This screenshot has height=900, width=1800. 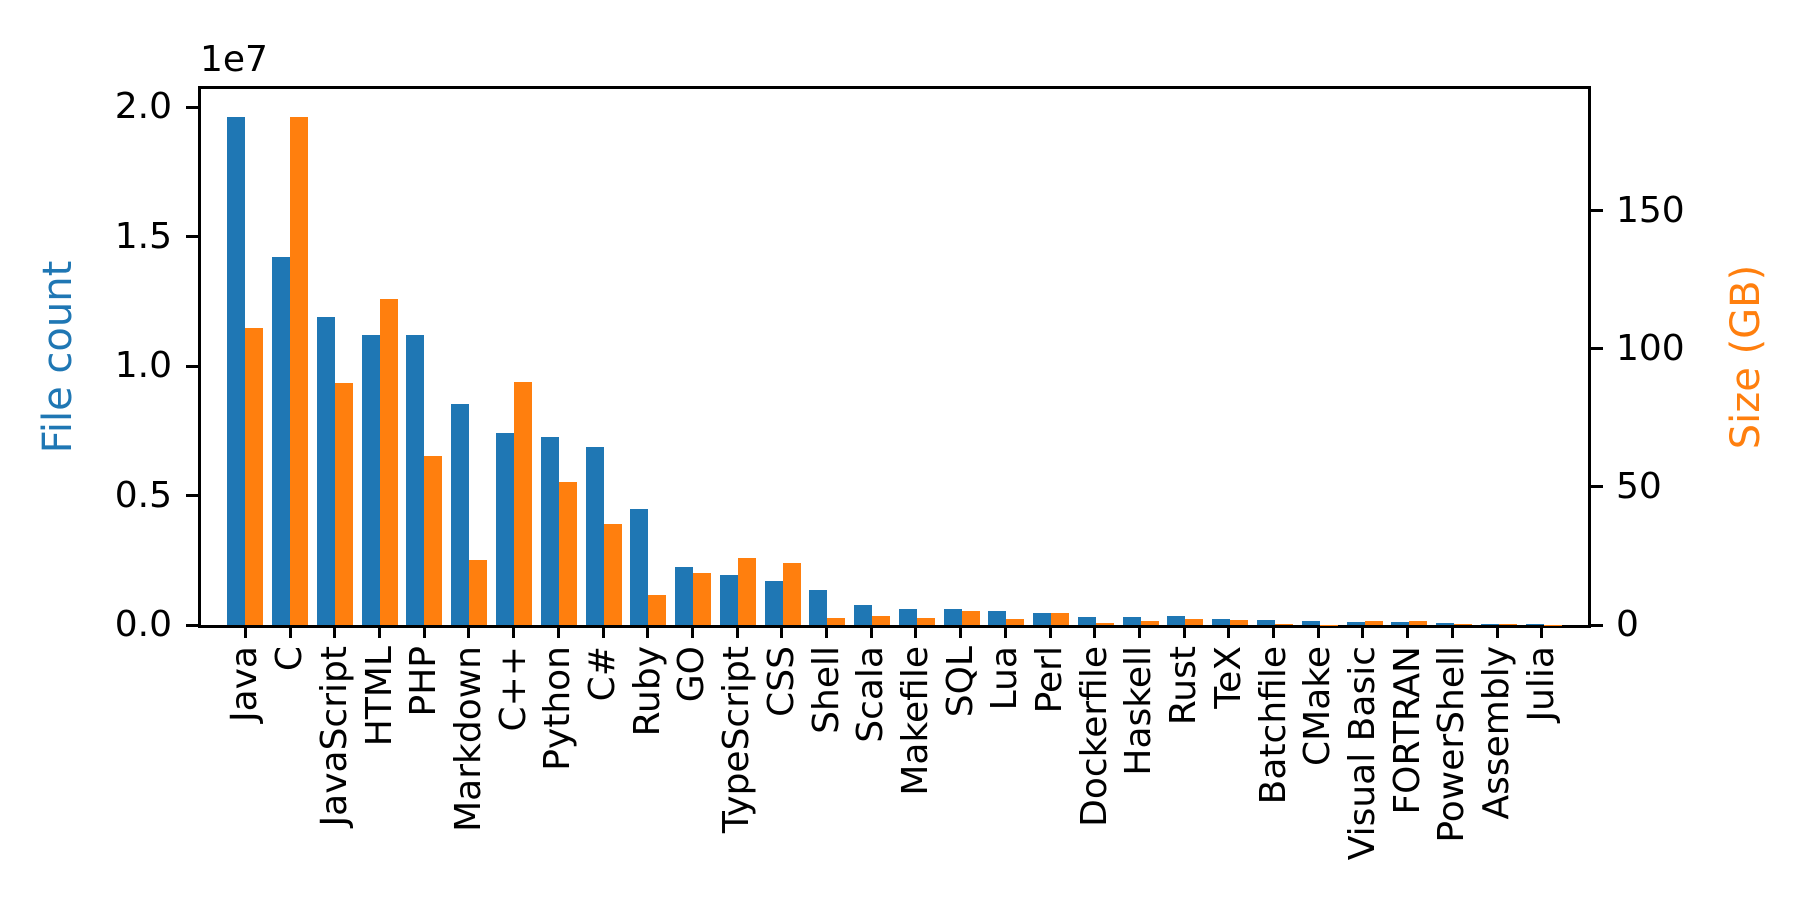 I want to click on bar-file-count-css, so click(x=773, y=602).